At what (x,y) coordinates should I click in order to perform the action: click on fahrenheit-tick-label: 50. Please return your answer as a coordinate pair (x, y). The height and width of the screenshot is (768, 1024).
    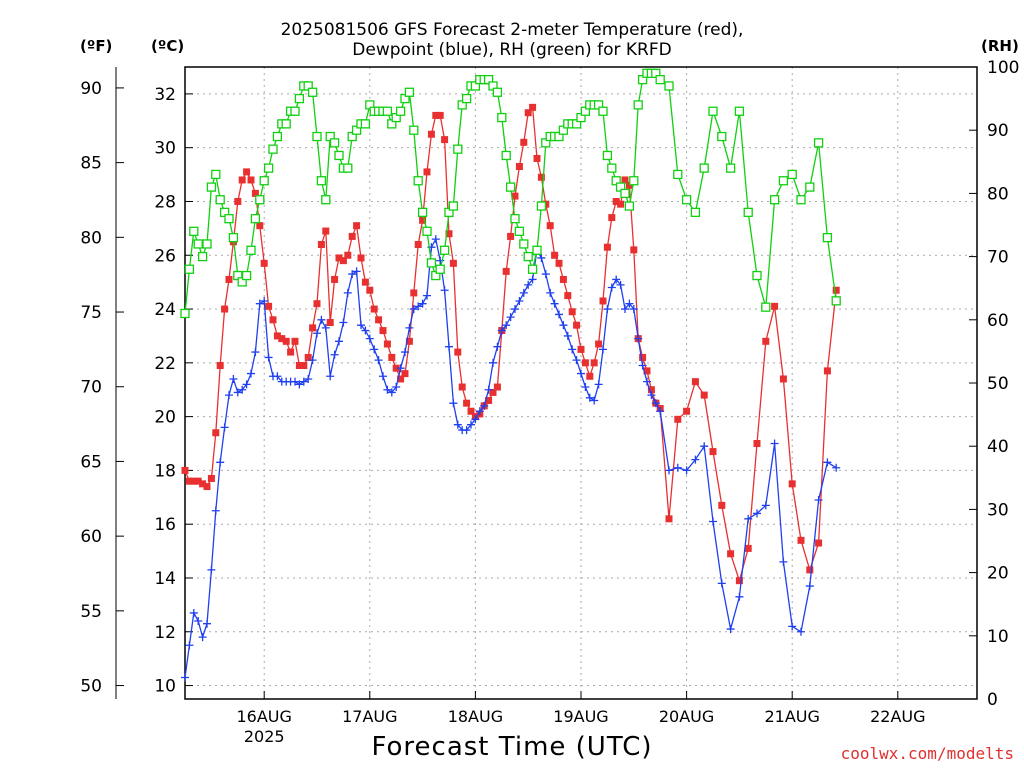
    Looking at the image, I should click on (91, 687).